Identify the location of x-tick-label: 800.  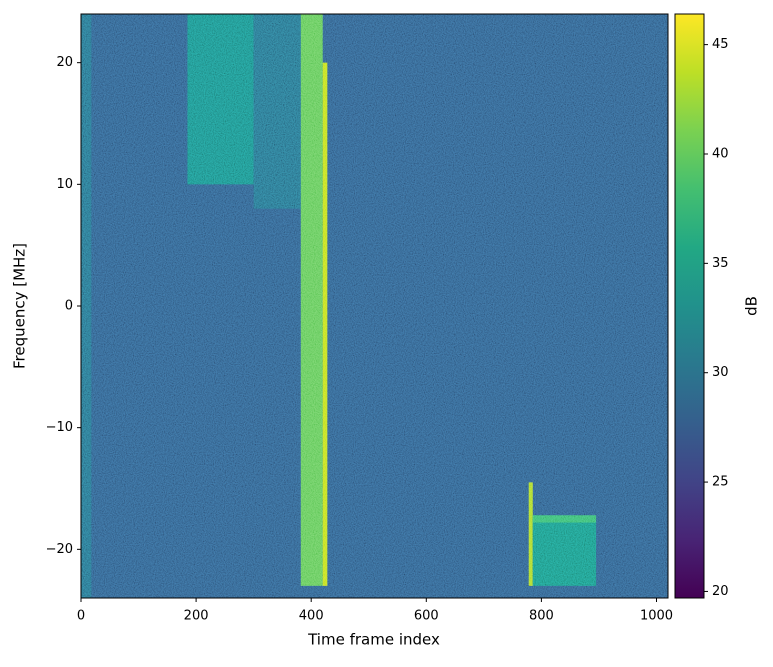
(541, 616).